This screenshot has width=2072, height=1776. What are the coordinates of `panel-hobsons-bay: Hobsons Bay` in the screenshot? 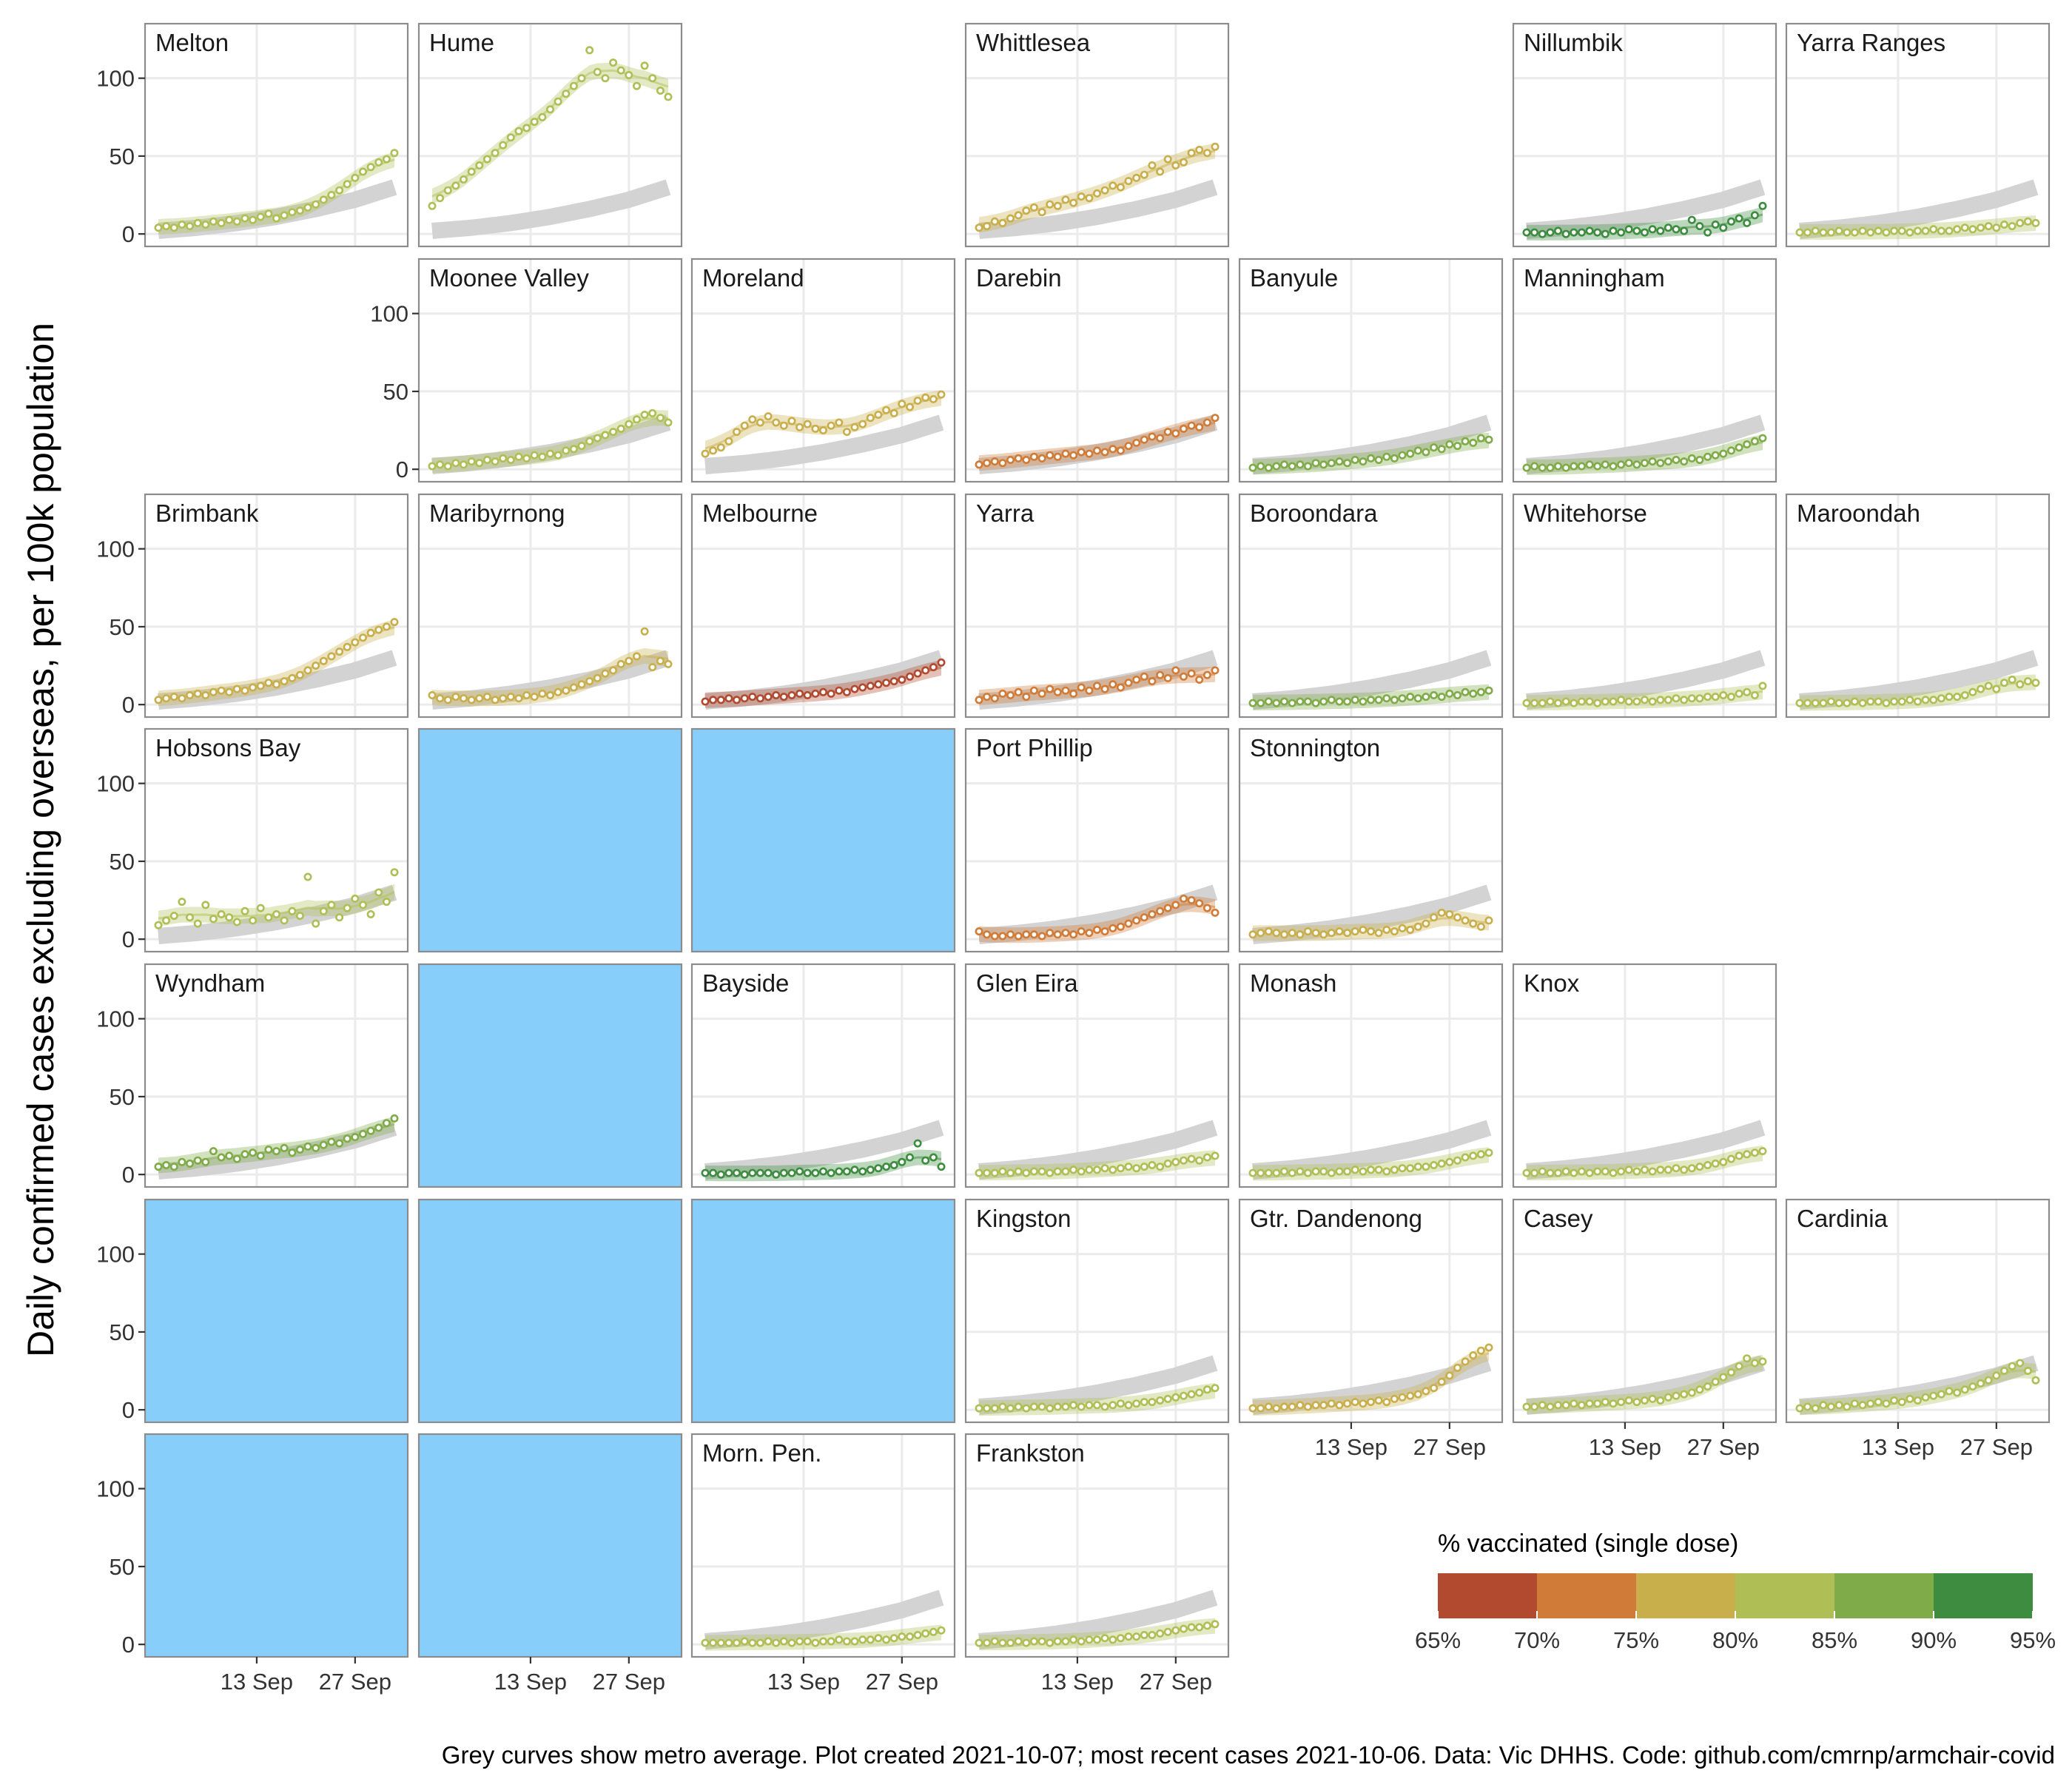 It's located at (276, 840).